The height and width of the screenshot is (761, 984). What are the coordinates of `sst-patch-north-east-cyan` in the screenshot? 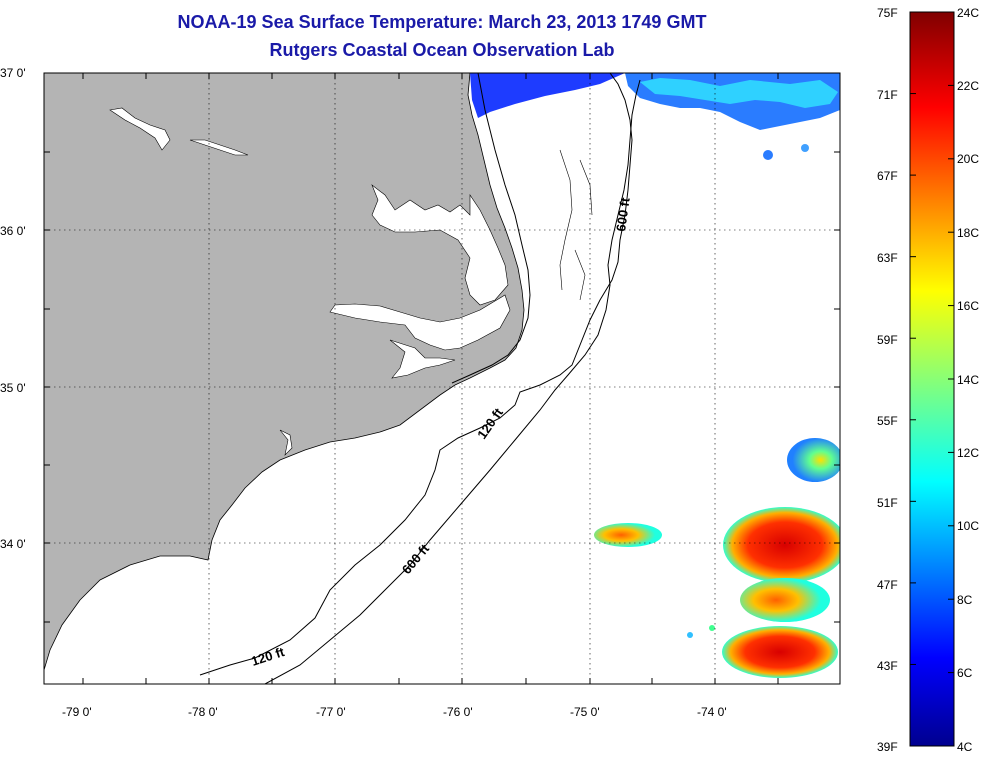 It's located at (739, 93).